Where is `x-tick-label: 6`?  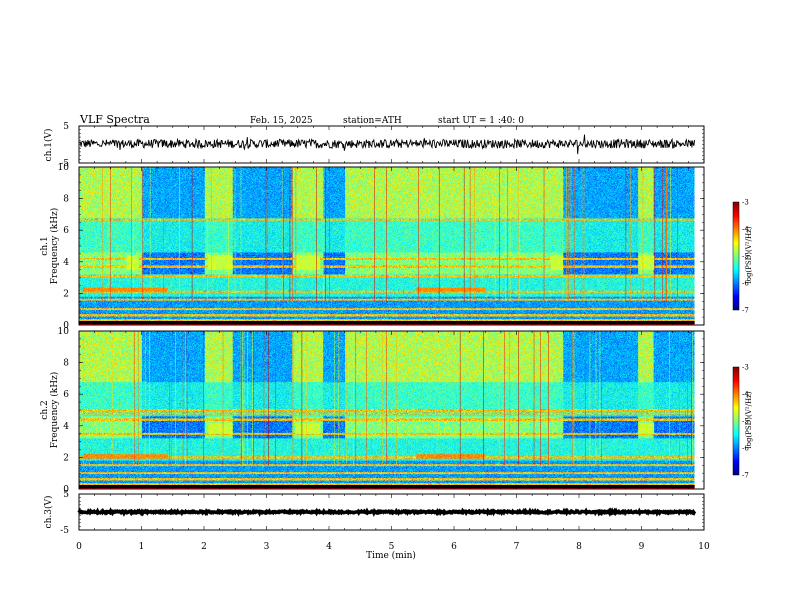 x-tick-label: 6 is located at coordinates (454, 547).